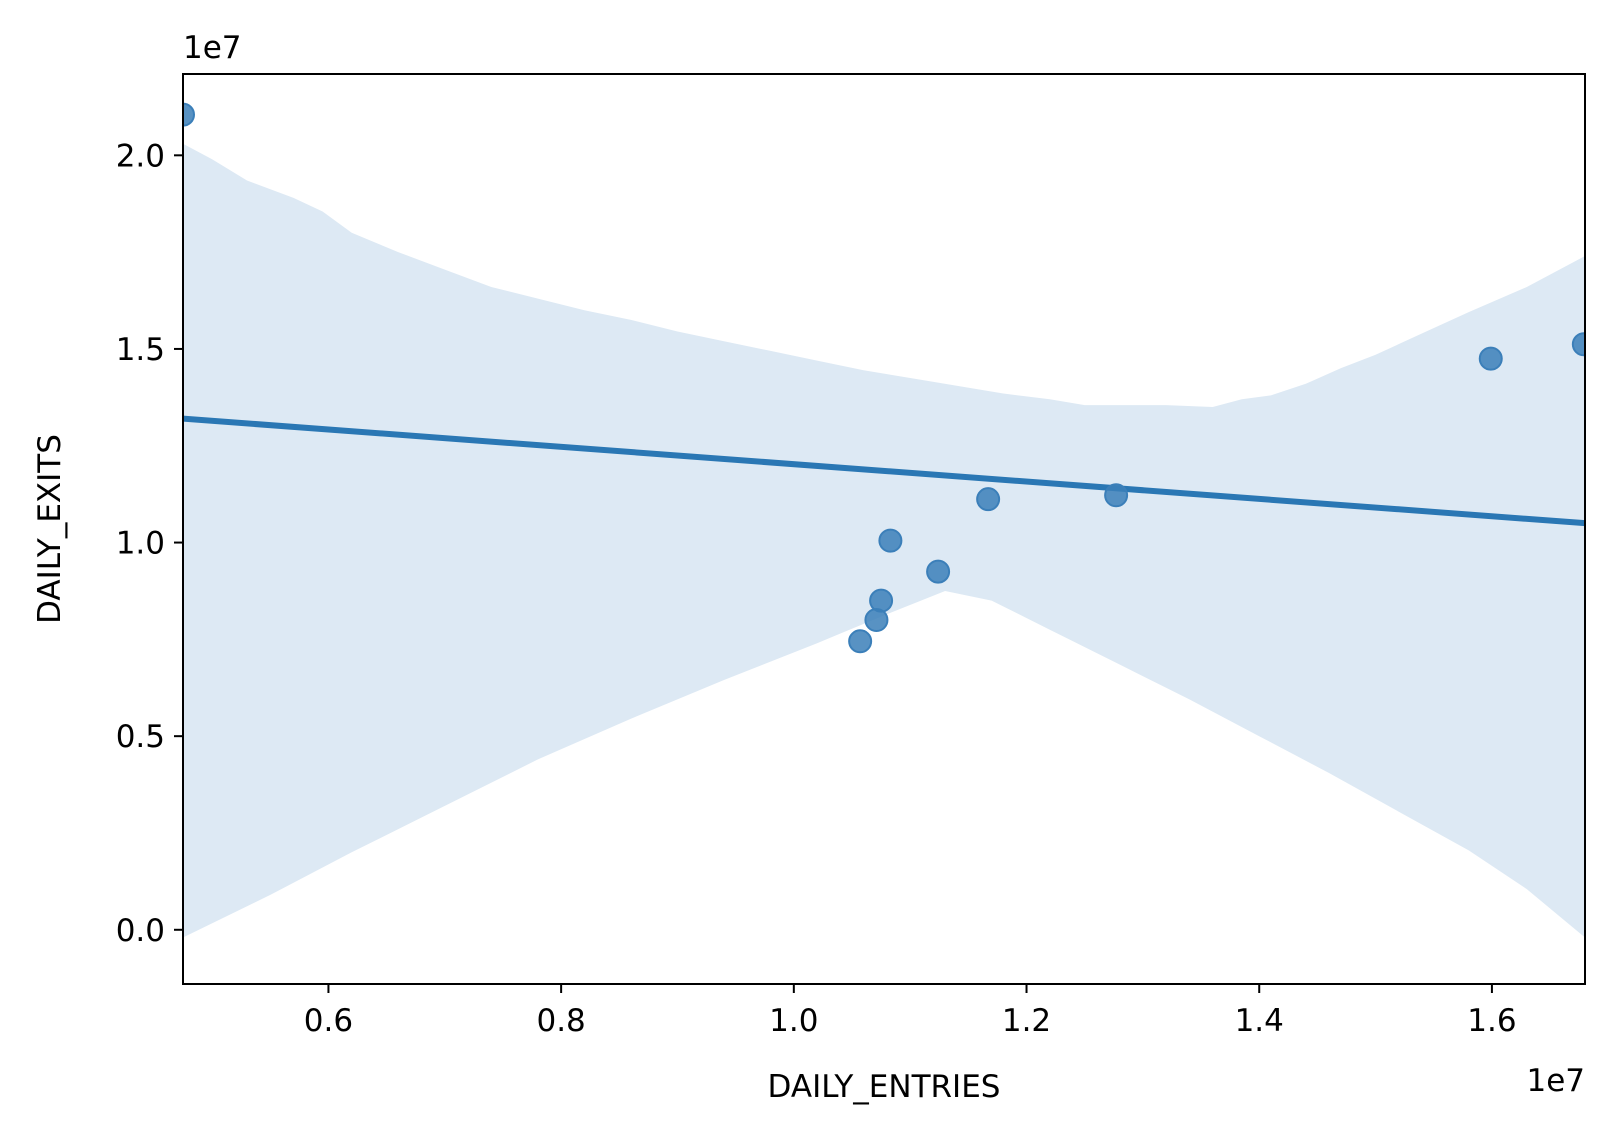  What do you see at coordinates (1491, 1021) in the screenshot?
I see `x-tick-label: 1.6` at bounding box center [1491, 1021].